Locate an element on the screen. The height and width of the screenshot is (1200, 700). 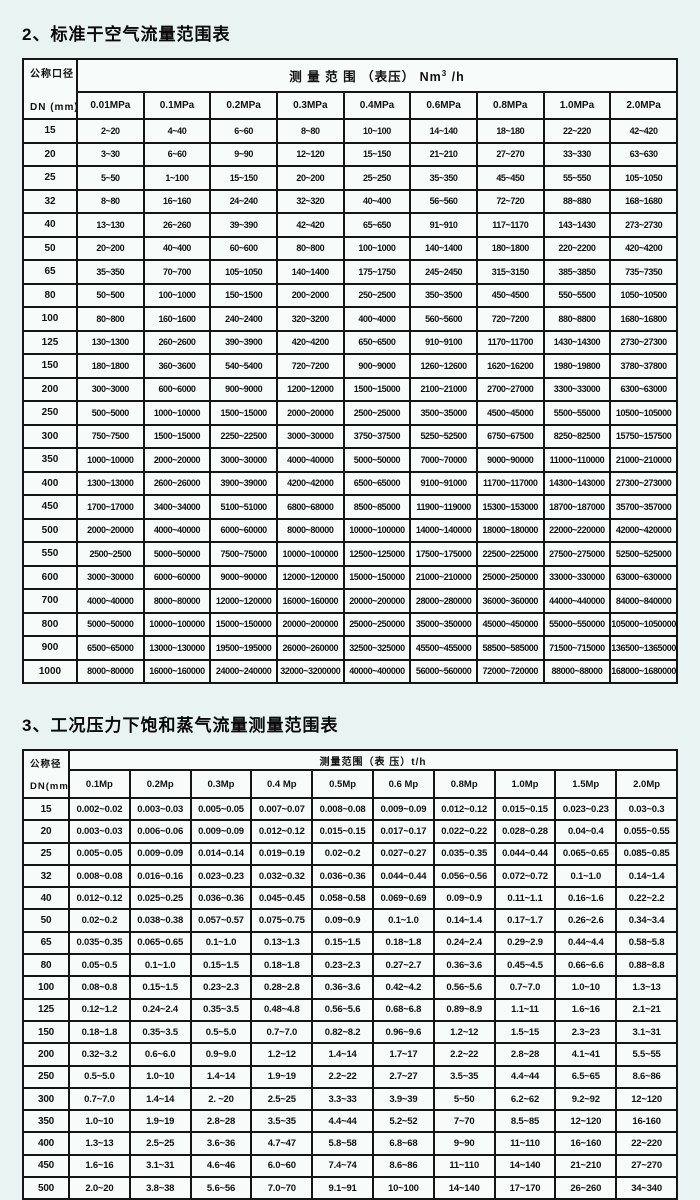
dn-cell: 1000 is located at coordinates (50, 671).